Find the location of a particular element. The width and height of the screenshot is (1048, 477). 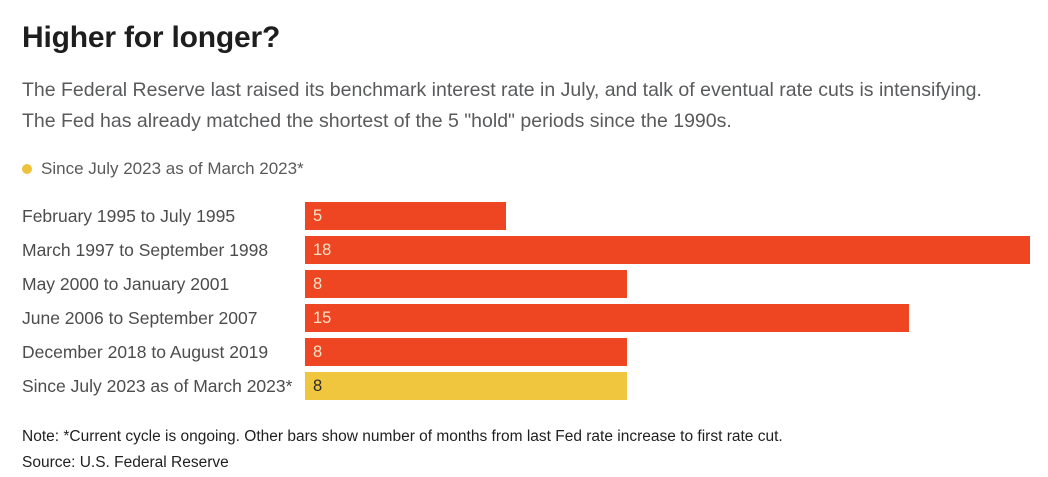

legend-label: Since July 2023 as of March 2023* is located at coordinates (172, 168).